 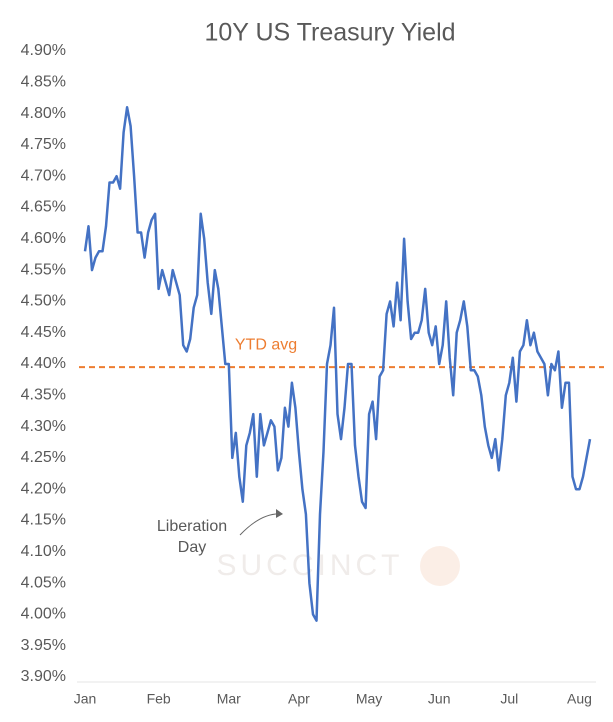 What do you see at coordinates (43, 301) in the screenshot?
I see `y-tick-label: 4.50%` at bounding box center [43, 301].